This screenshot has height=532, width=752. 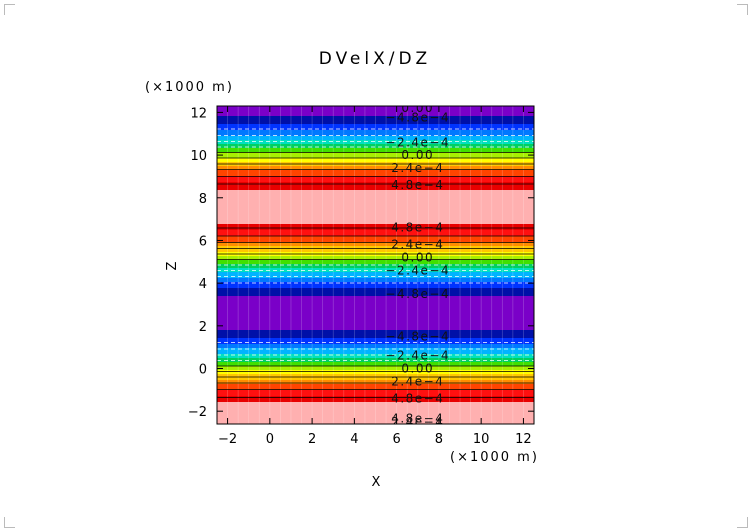 What do you see at coordinates (203, 370) in the screenshot?
I see `y-tick-label: 0` at bounding box center [203, 370].